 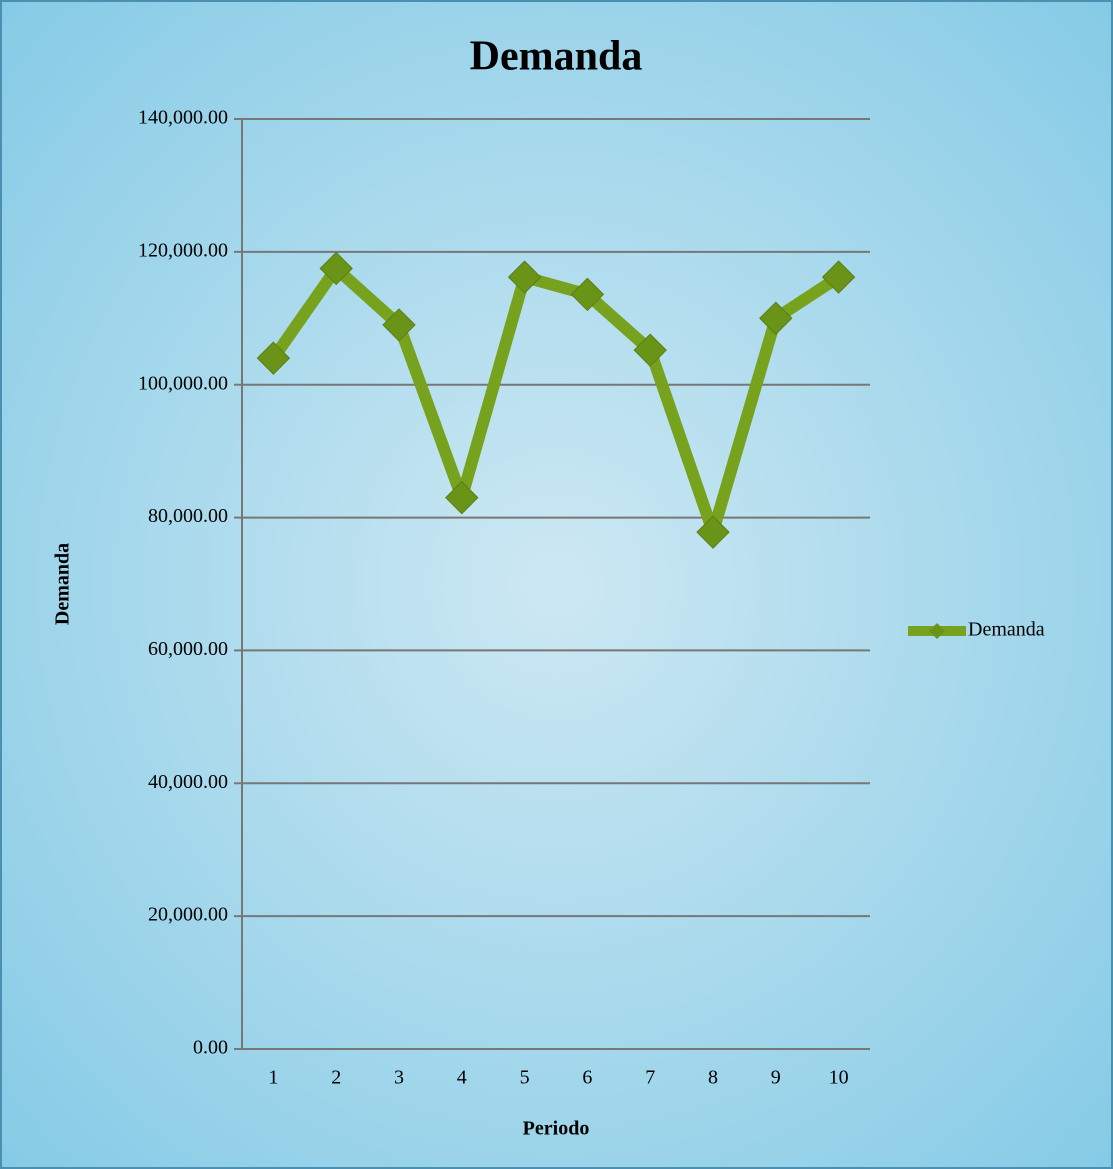 I want to click on y-tick-label: 40,000.00, so click(x=188, y=782).